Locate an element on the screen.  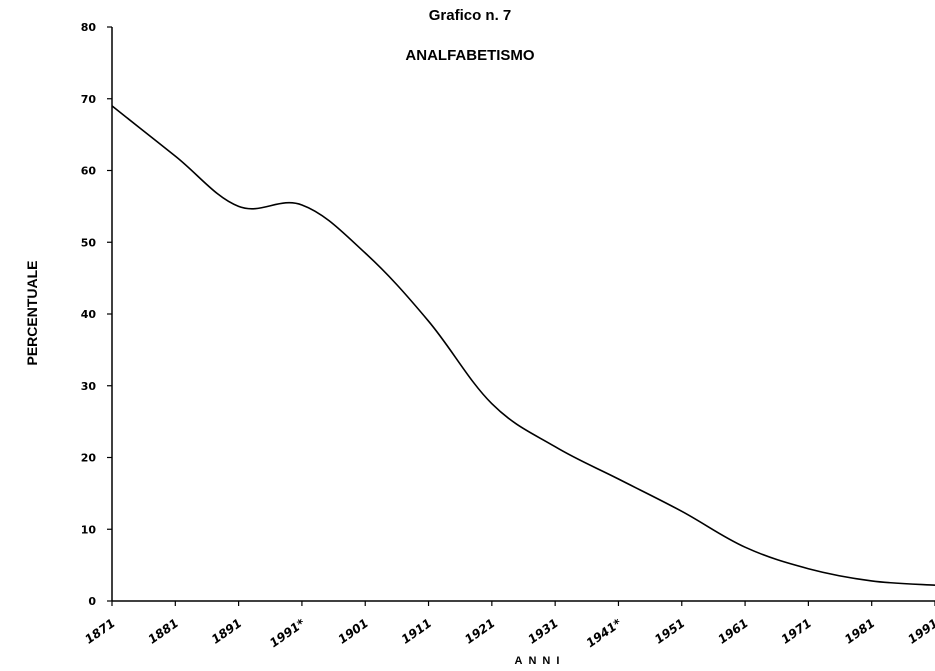
x-tick-label: 1911 is located at coordinates (416, 631).